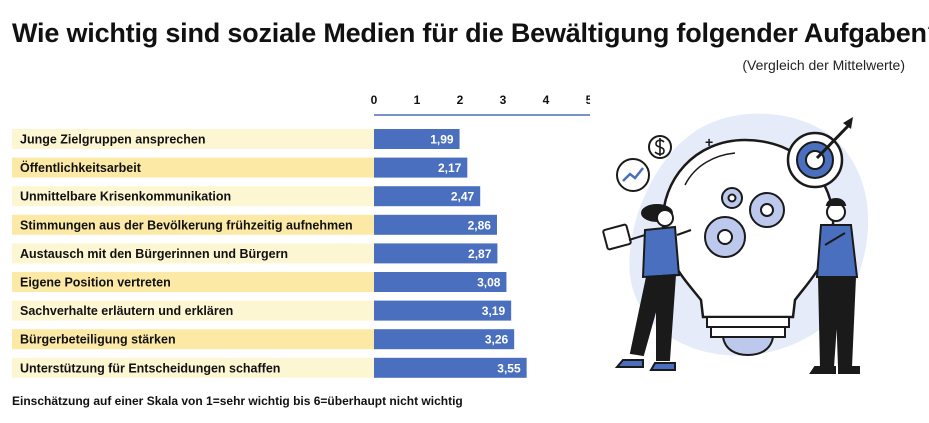 The height and width of the screenshot is (423, 929). What do you see at coordinates (647, 287) in the screenshot?
I see `person-with-tablet-icon` at bounding box center [647, 287].